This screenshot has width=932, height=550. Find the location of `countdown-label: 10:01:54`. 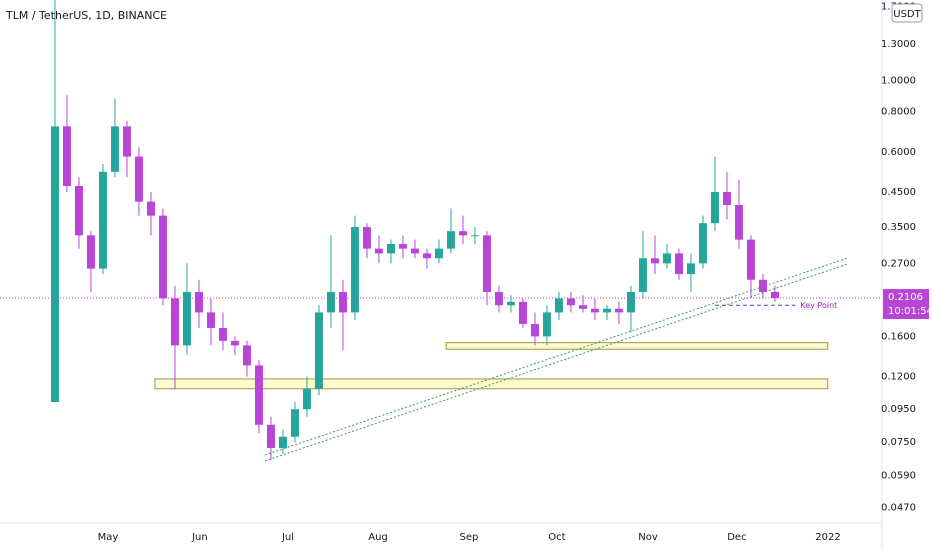

countdown-label: 10:01:54 is located at coordinates (910, 311).